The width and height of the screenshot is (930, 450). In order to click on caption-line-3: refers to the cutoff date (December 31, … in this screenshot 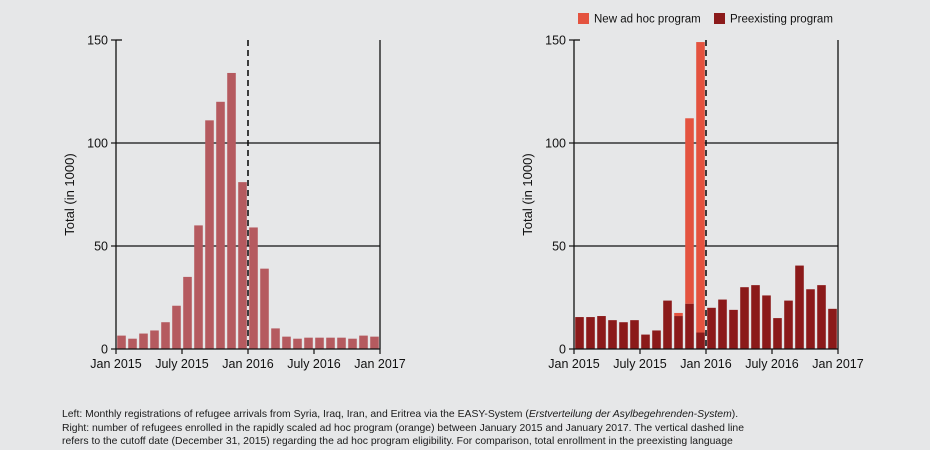, I will do `click(397, 441)`.